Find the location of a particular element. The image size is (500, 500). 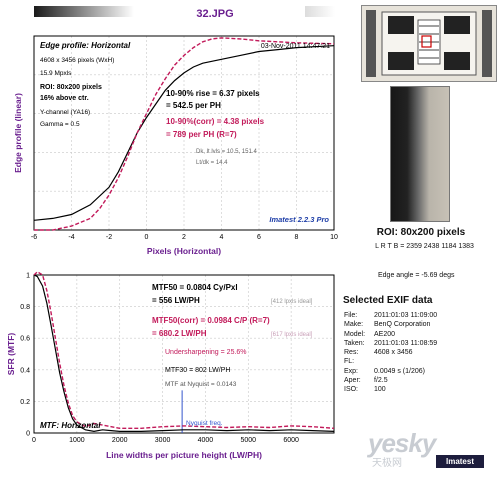

annot-size-px: 4608 x 3456 pixels (WxH) is located at coordinates (77, 60).